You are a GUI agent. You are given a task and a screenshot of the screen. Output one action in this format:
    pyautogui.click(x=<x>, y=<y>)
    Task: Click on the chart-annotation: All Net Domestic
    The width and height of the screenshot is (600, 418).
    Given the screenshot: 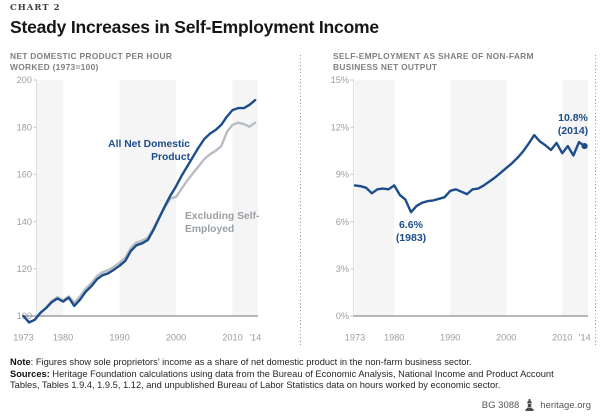 What is the action you would take?
    pyautogui.click(x=149, y=144)
    